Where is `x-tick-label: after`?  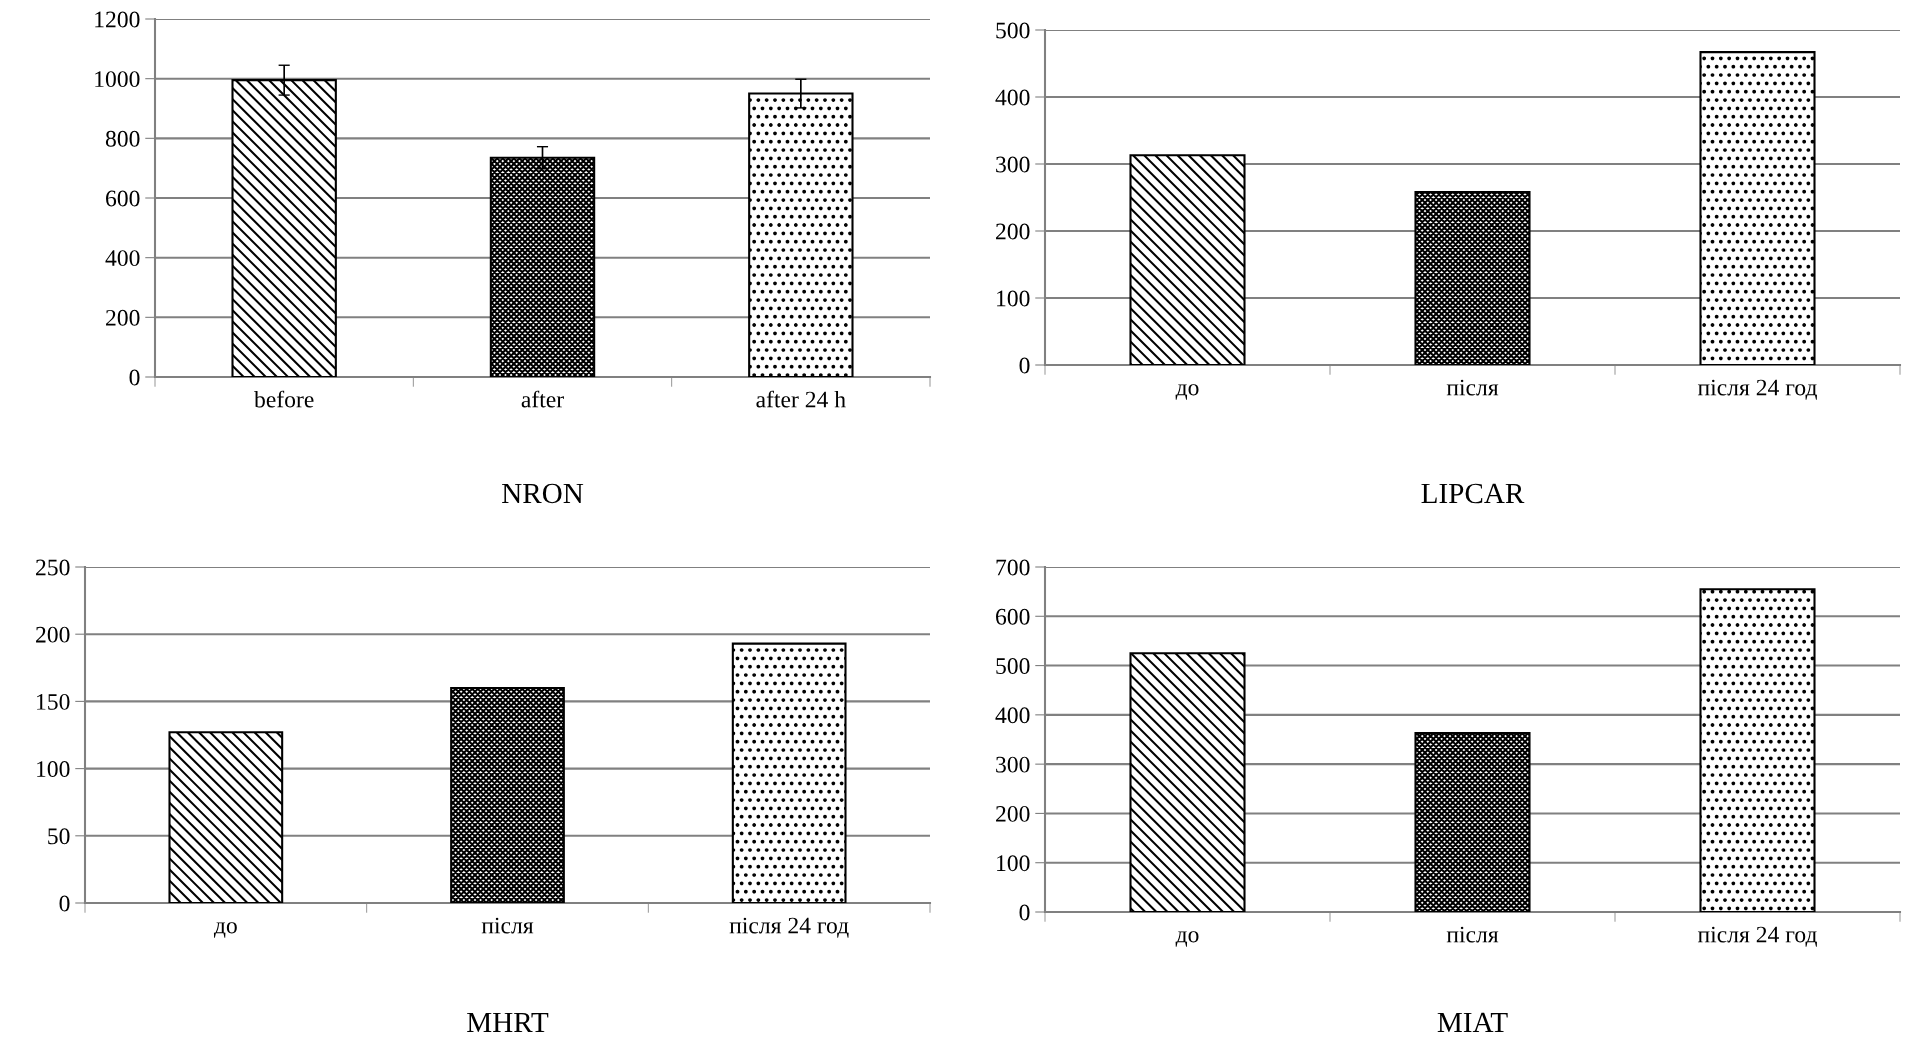
x-tick-label: after is located at coordinates (542, 399).